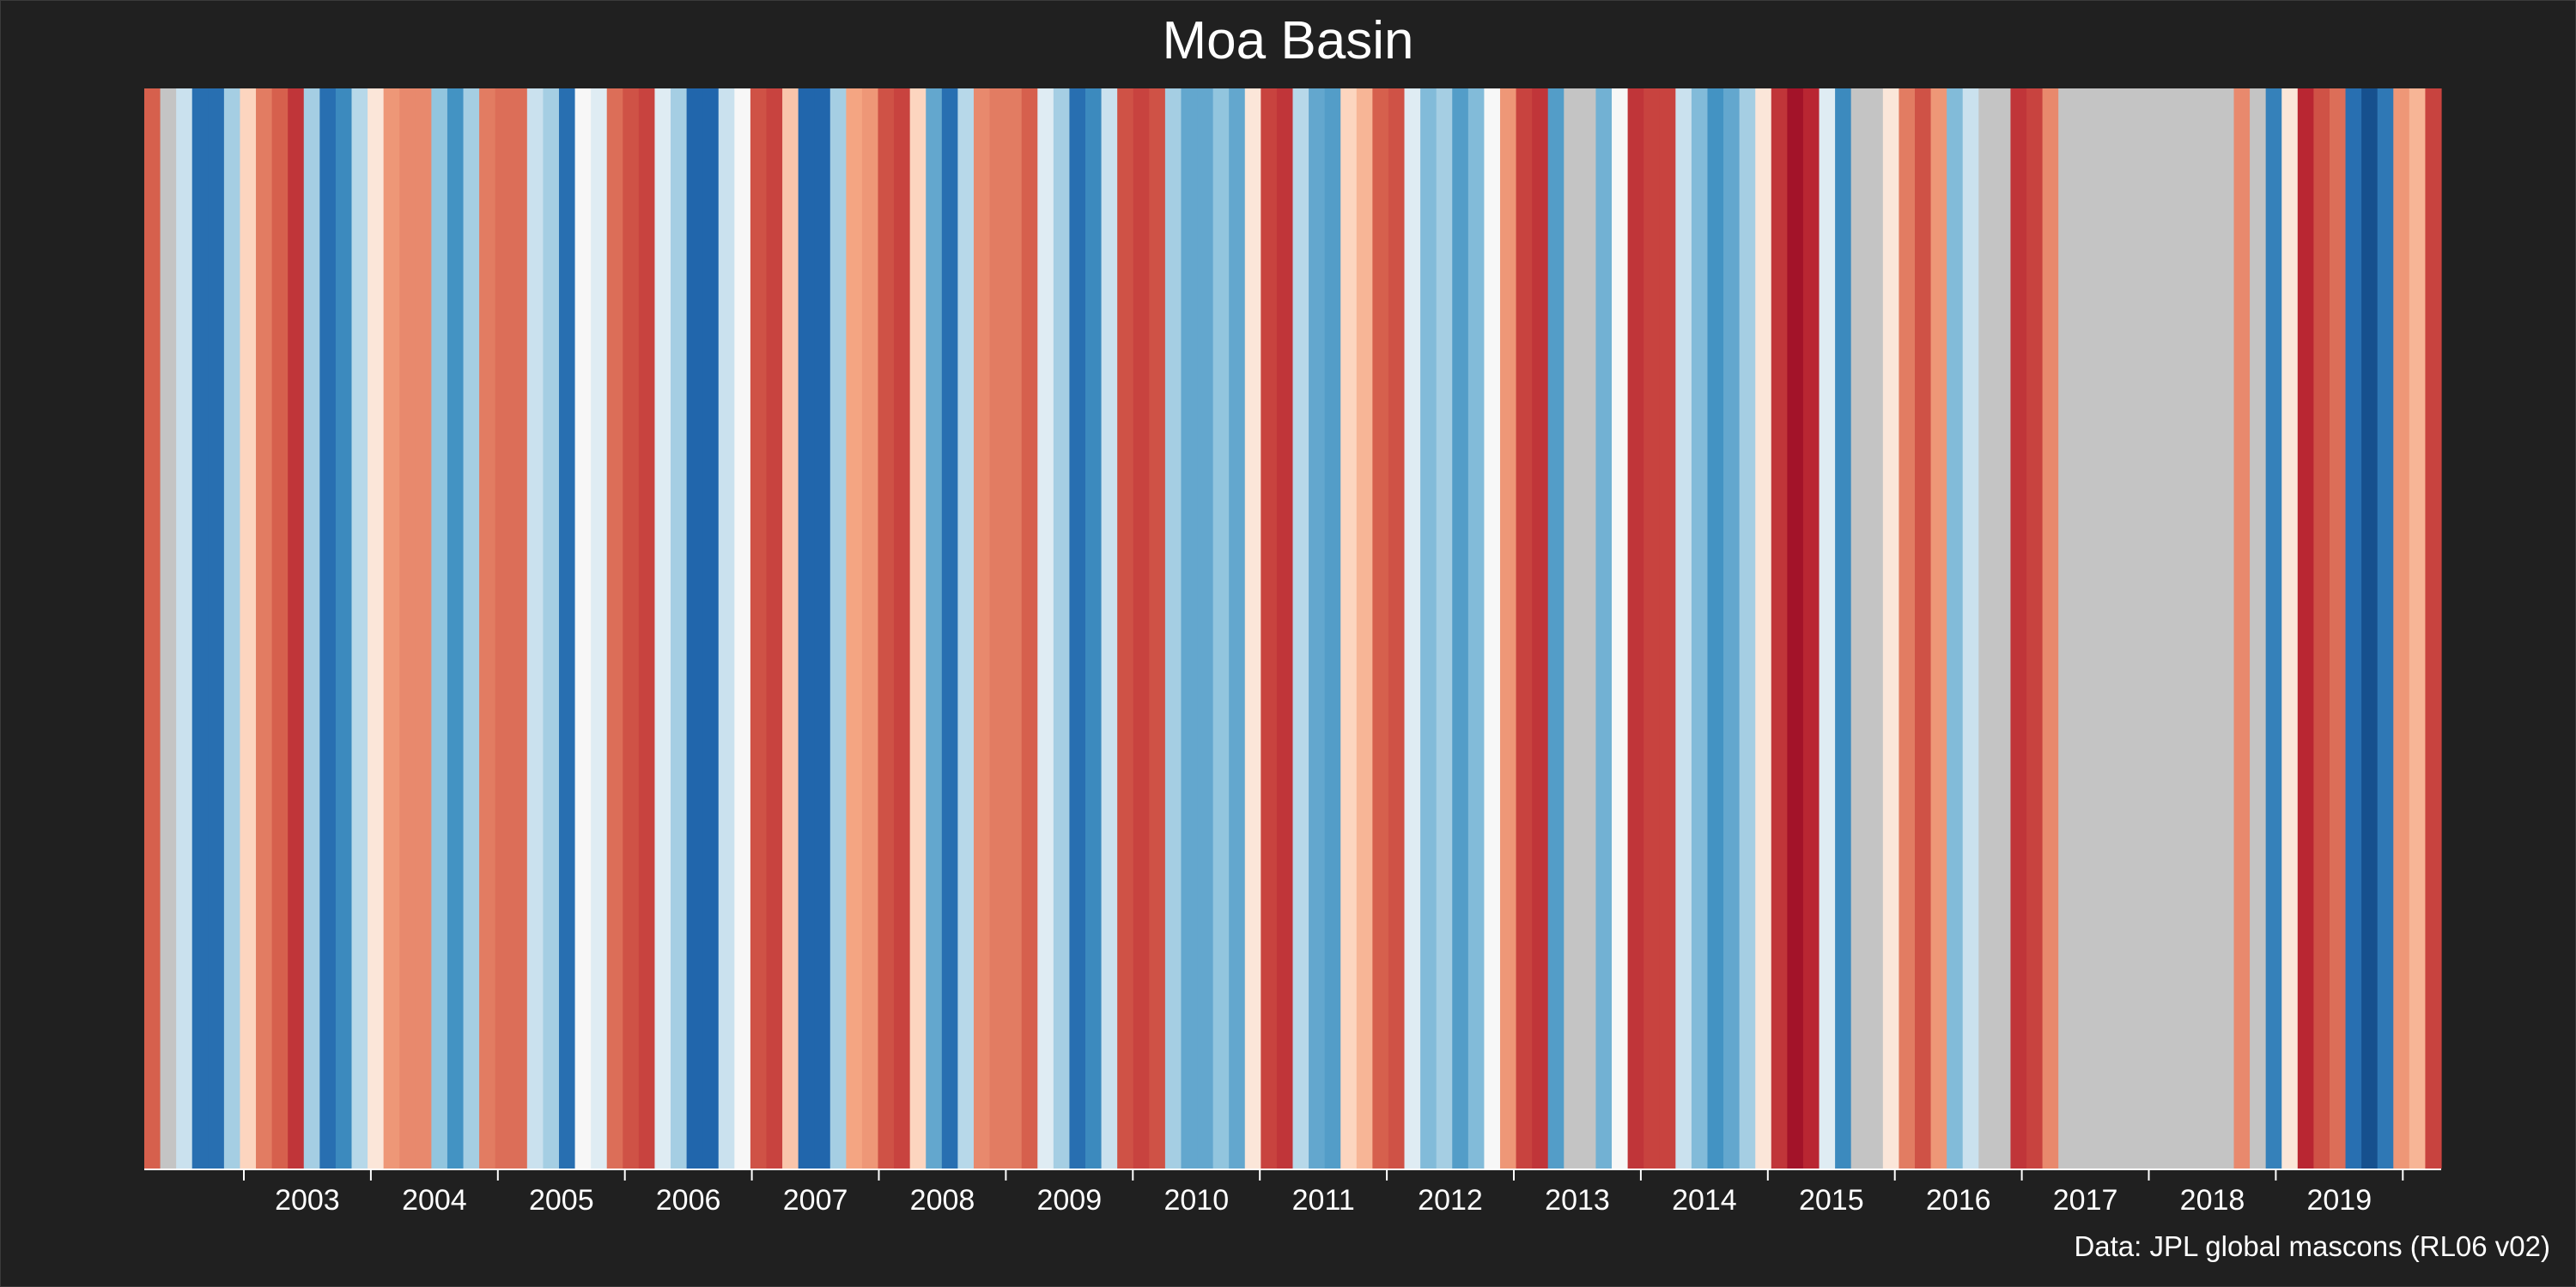 The height and width of the screenshot is (1287, 2576). I want to click on x-tick-label: 2019, so click(2339, 1200).